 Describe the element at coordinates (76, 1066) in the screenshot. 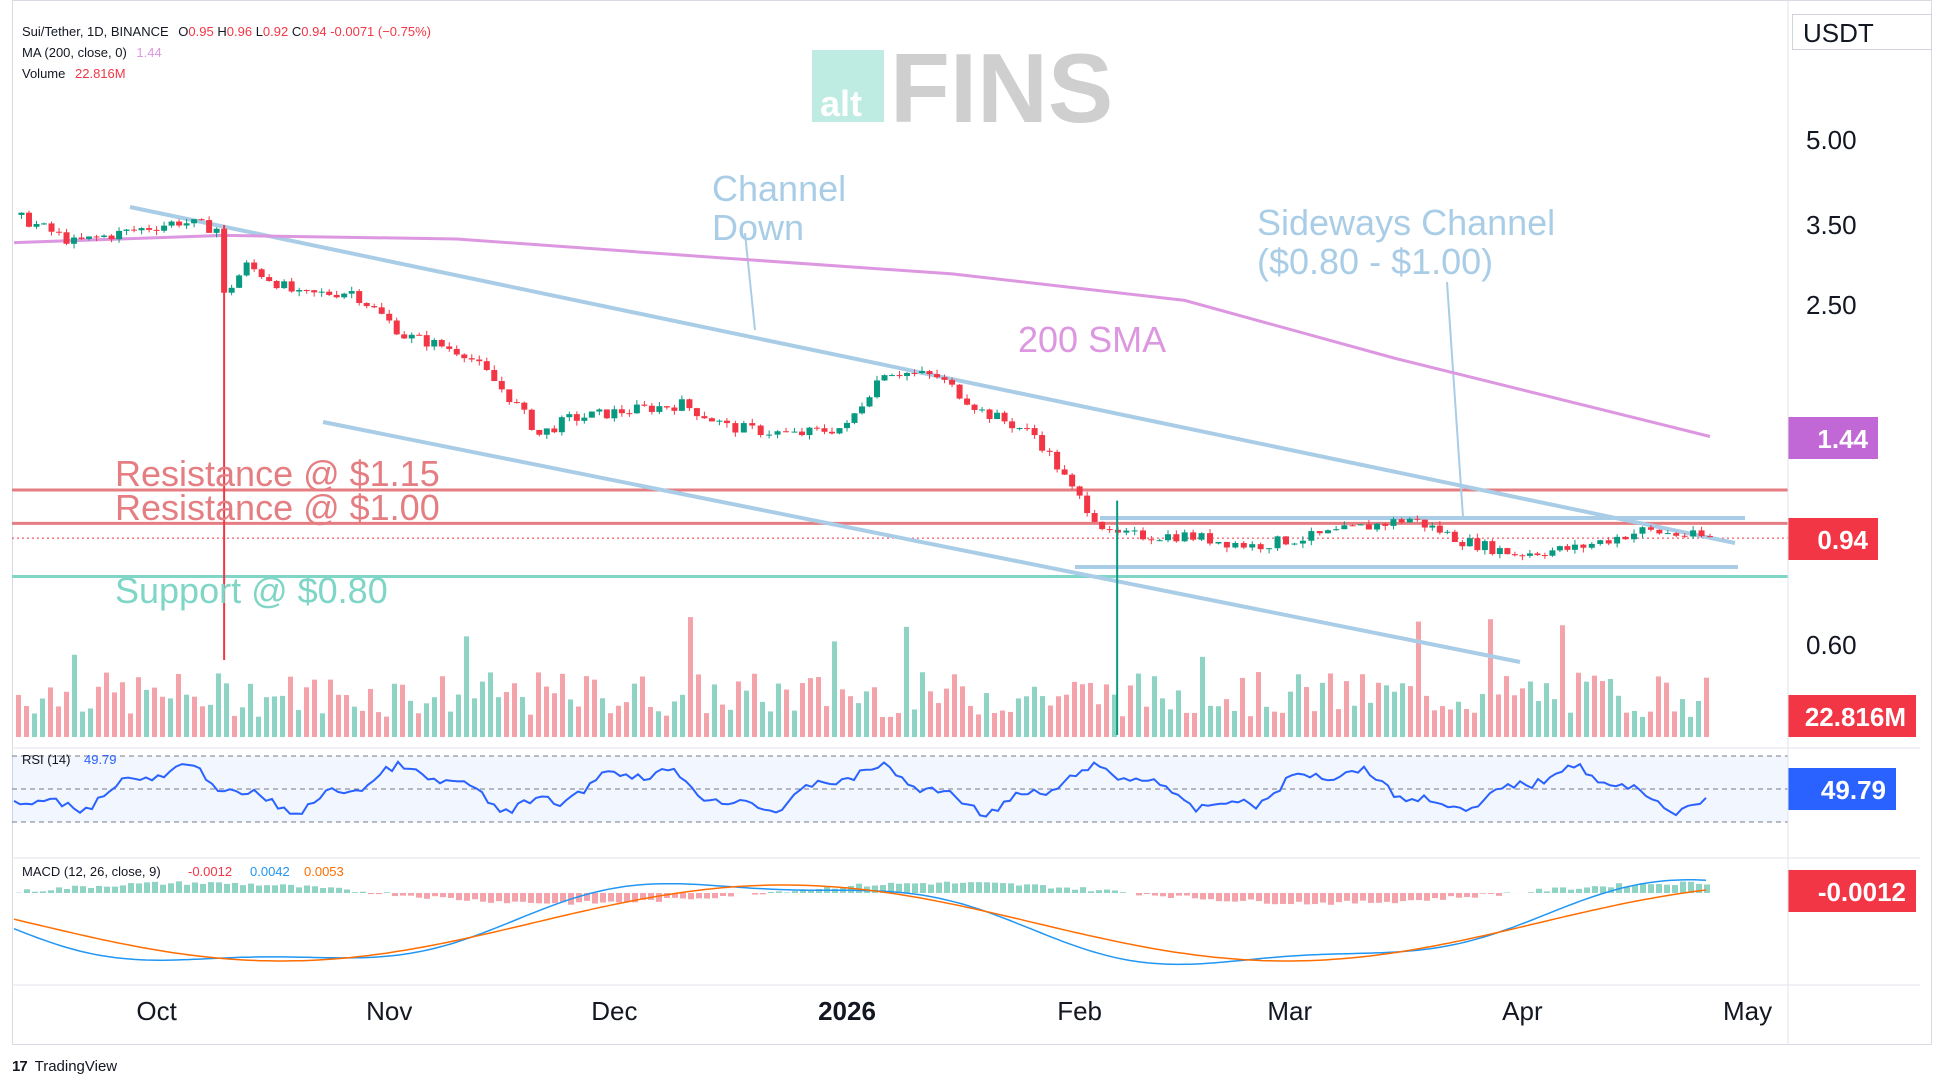

I see `tradingview-label: TradingView` at that location.